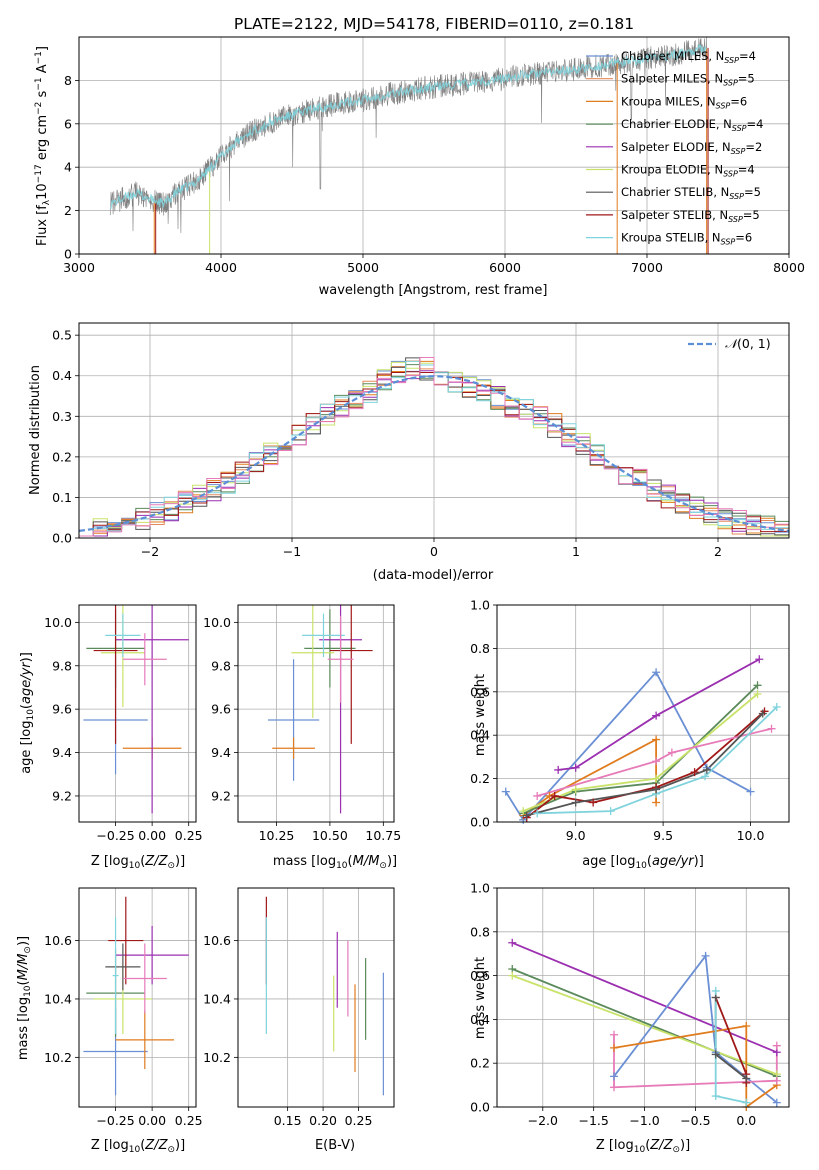 Image resolution: width=819 pixels, height=1170 pixels. What do you see at coordinates (692, 125) in the screenshot?
I see `legend-label: Chabrier ELODIE, NSSP=4` at bounding box center [692, 125].